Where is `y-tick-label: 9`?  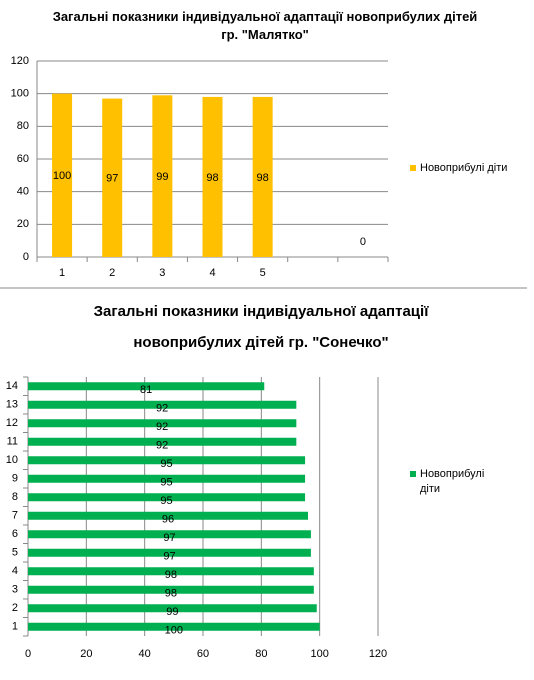
y-tick-label: 9 is located at coordinates (15, 479).